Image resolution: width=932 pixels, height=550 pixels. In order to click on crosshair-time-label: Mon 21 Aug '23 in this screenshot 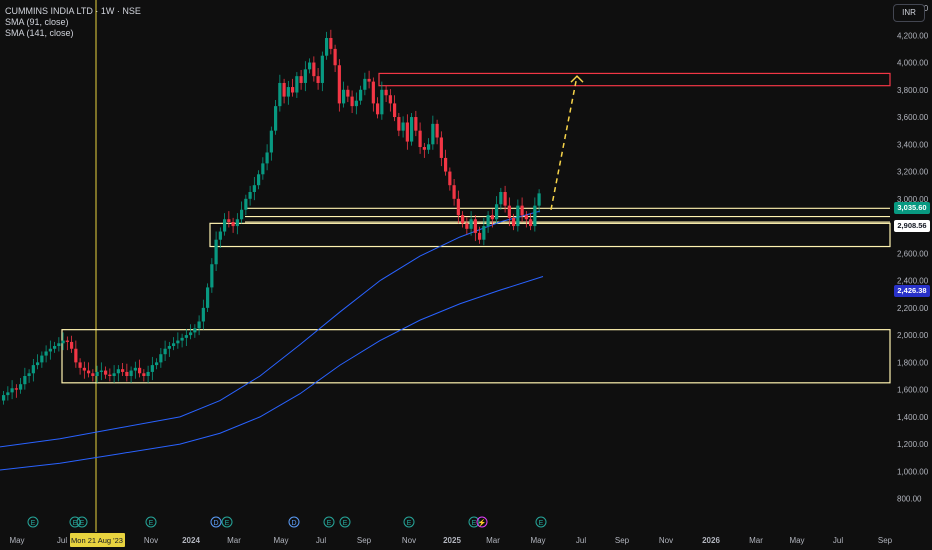, I will do `click(97, 540)`.